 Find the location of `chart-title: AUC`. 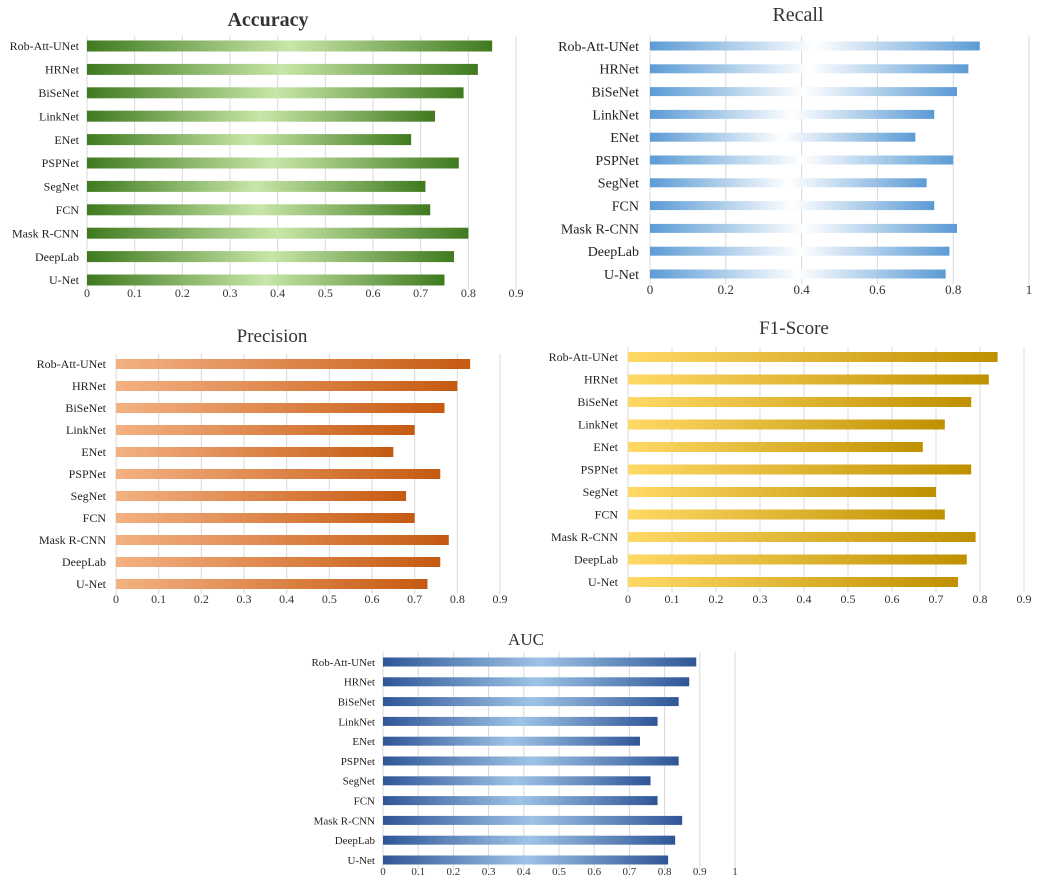

chart-title: AUC is located at coordinates (526, 639).